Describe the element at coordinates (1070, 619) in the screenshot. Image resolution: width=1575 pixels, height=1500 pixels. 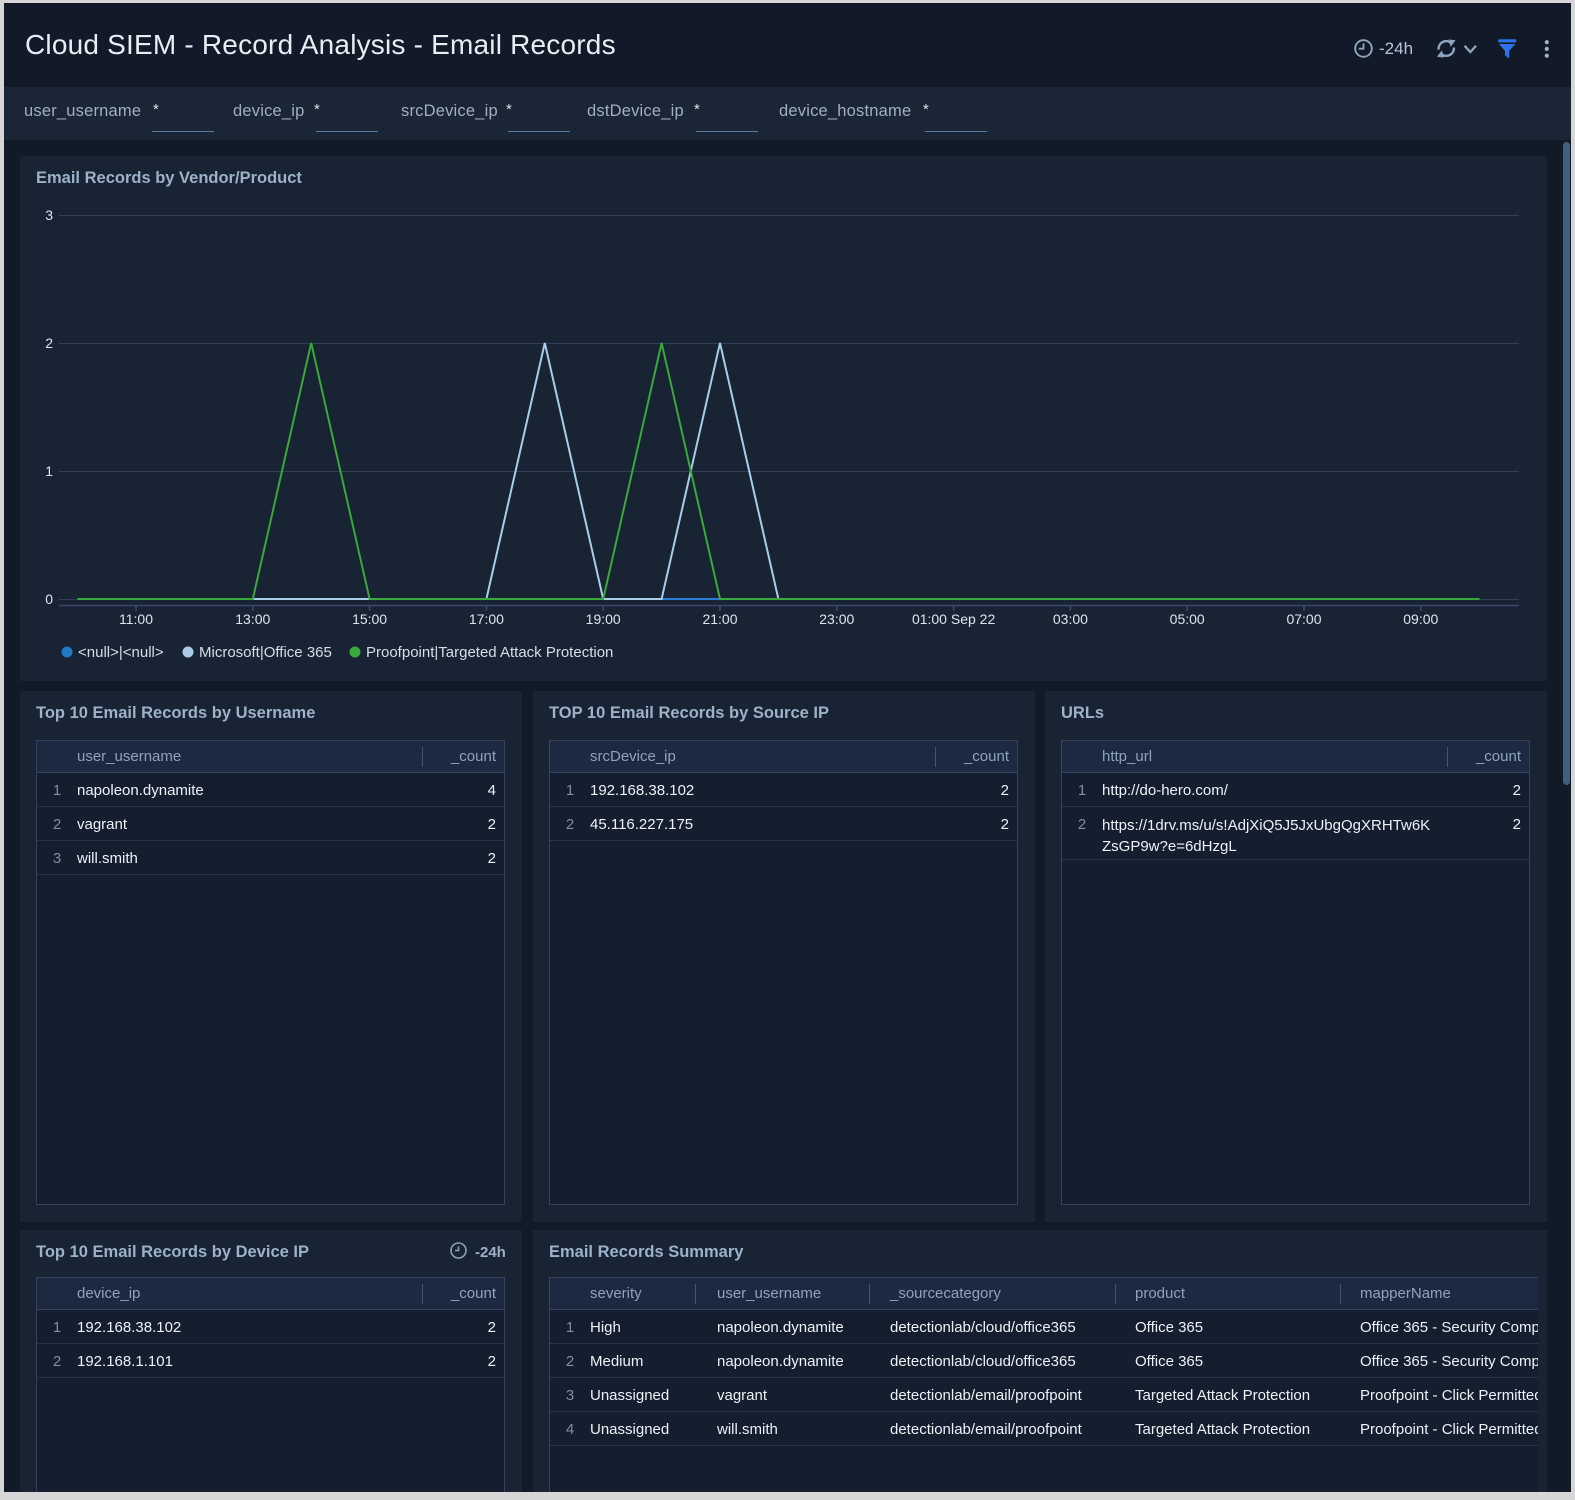
I see `svg-text: 03:00` at that location.